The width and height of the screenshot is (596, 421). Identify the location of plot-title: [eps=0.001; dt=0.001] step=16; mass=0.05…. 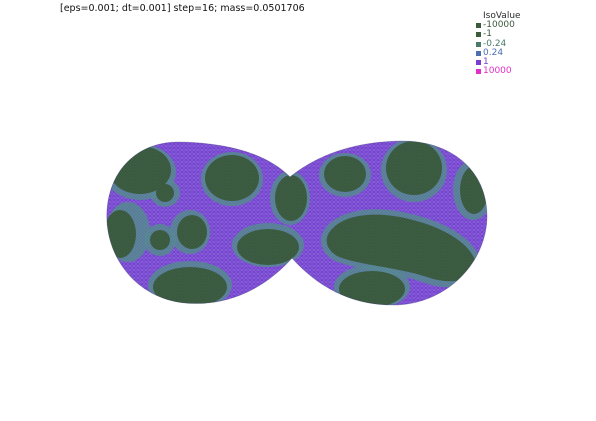
(182, 8).